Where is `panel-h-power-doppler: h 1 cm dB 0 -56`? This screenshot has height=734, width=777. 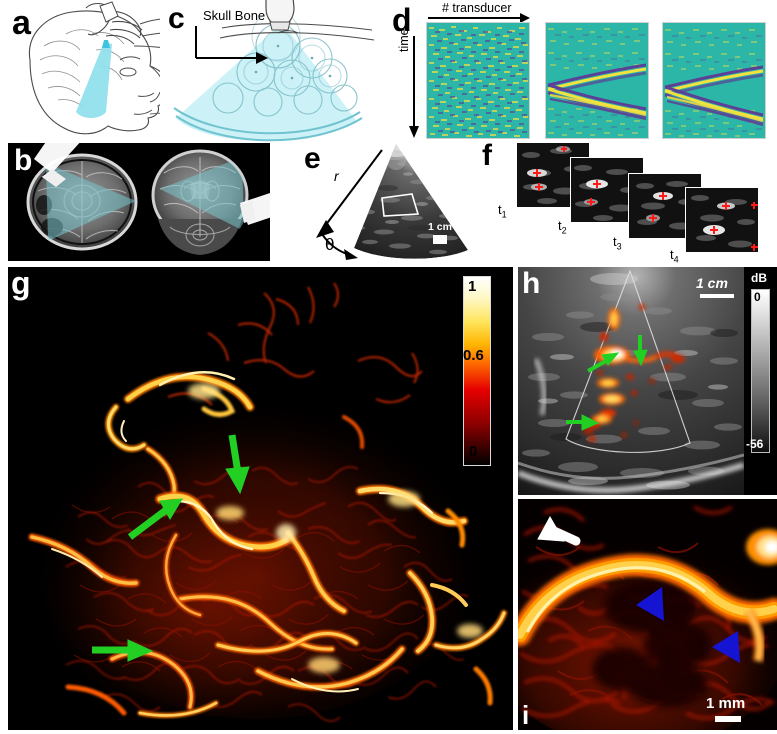 panel-h-power-doppler: h 1 cm dB 0 -56 is located at coordinates (647, 381).